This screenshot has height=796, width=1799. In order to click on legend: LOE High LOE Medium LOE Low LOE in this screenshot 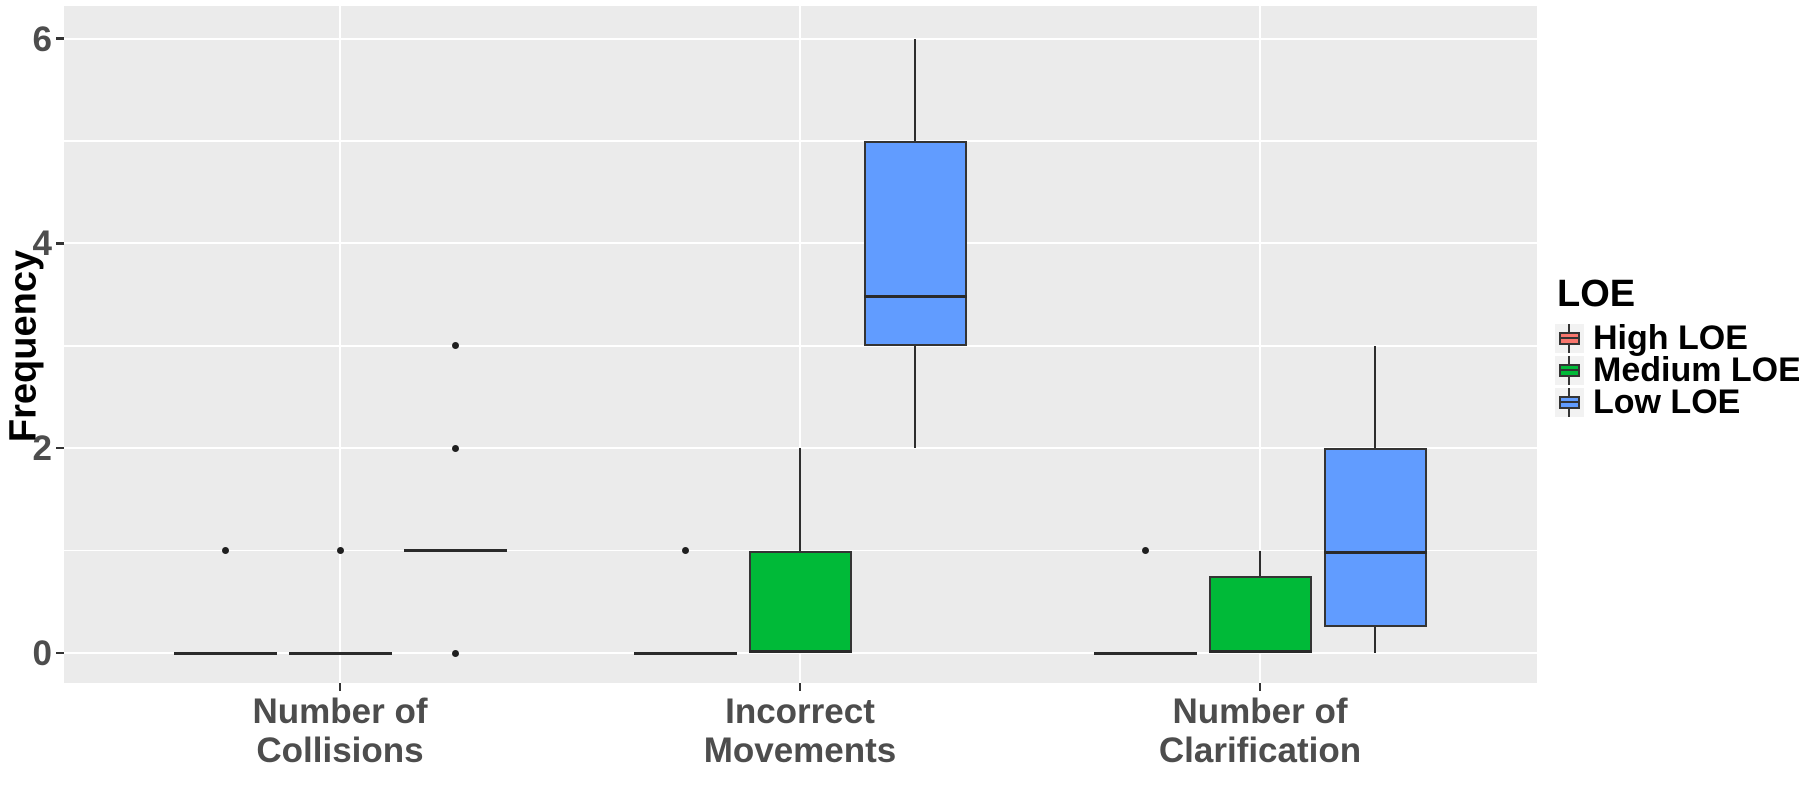, I will do `click(1677, 347)`.